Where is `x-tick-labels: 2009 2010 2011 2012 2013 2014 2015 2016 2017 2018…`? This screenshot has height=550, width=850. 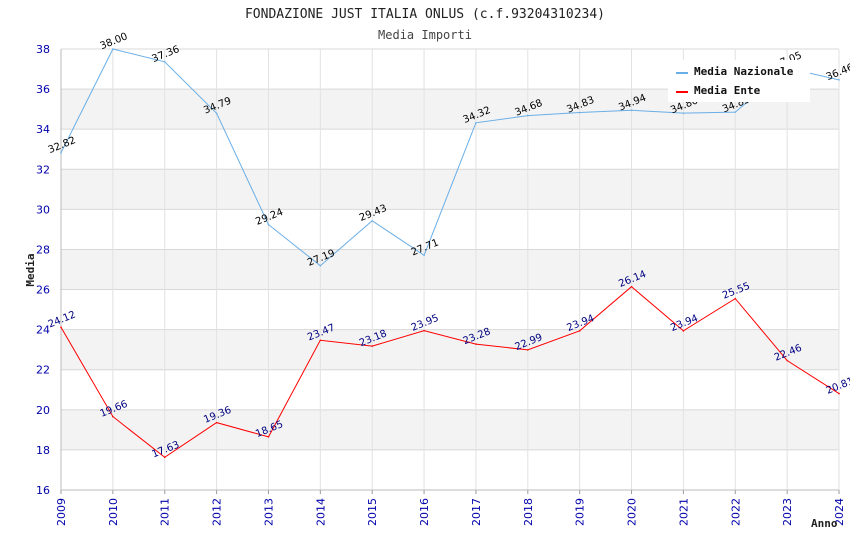
x-tick-labels: 2009 2010 2011 2012 2013 2014 2015 2016 2017 2018… is located at coordinates (450, 512).